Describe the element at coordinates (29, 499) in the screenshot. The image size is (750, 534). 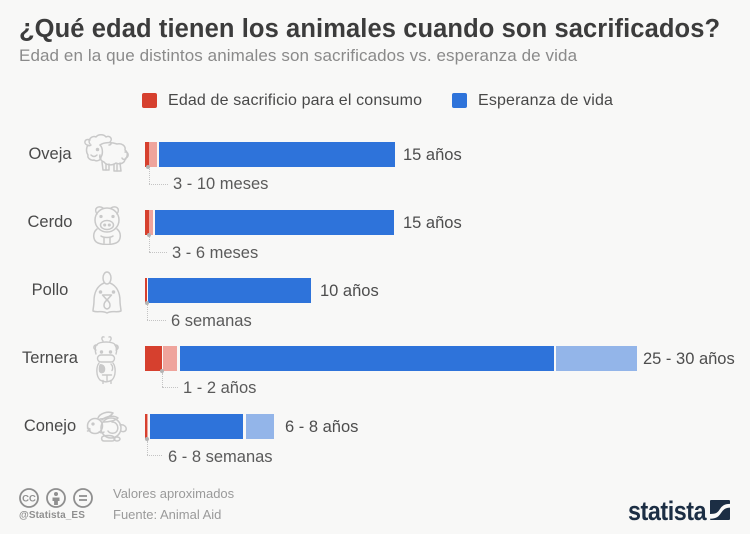
I see `svg-text: CC` at that location.